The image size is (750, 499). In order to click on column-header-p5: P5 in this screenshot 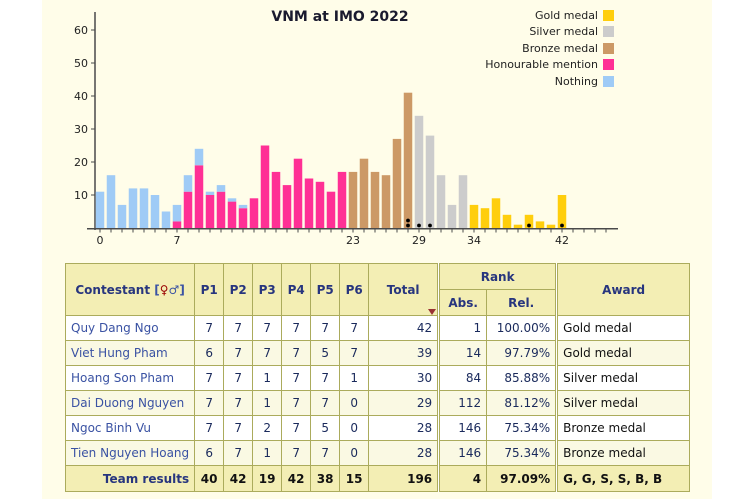, I will do `click(325, 289)`.